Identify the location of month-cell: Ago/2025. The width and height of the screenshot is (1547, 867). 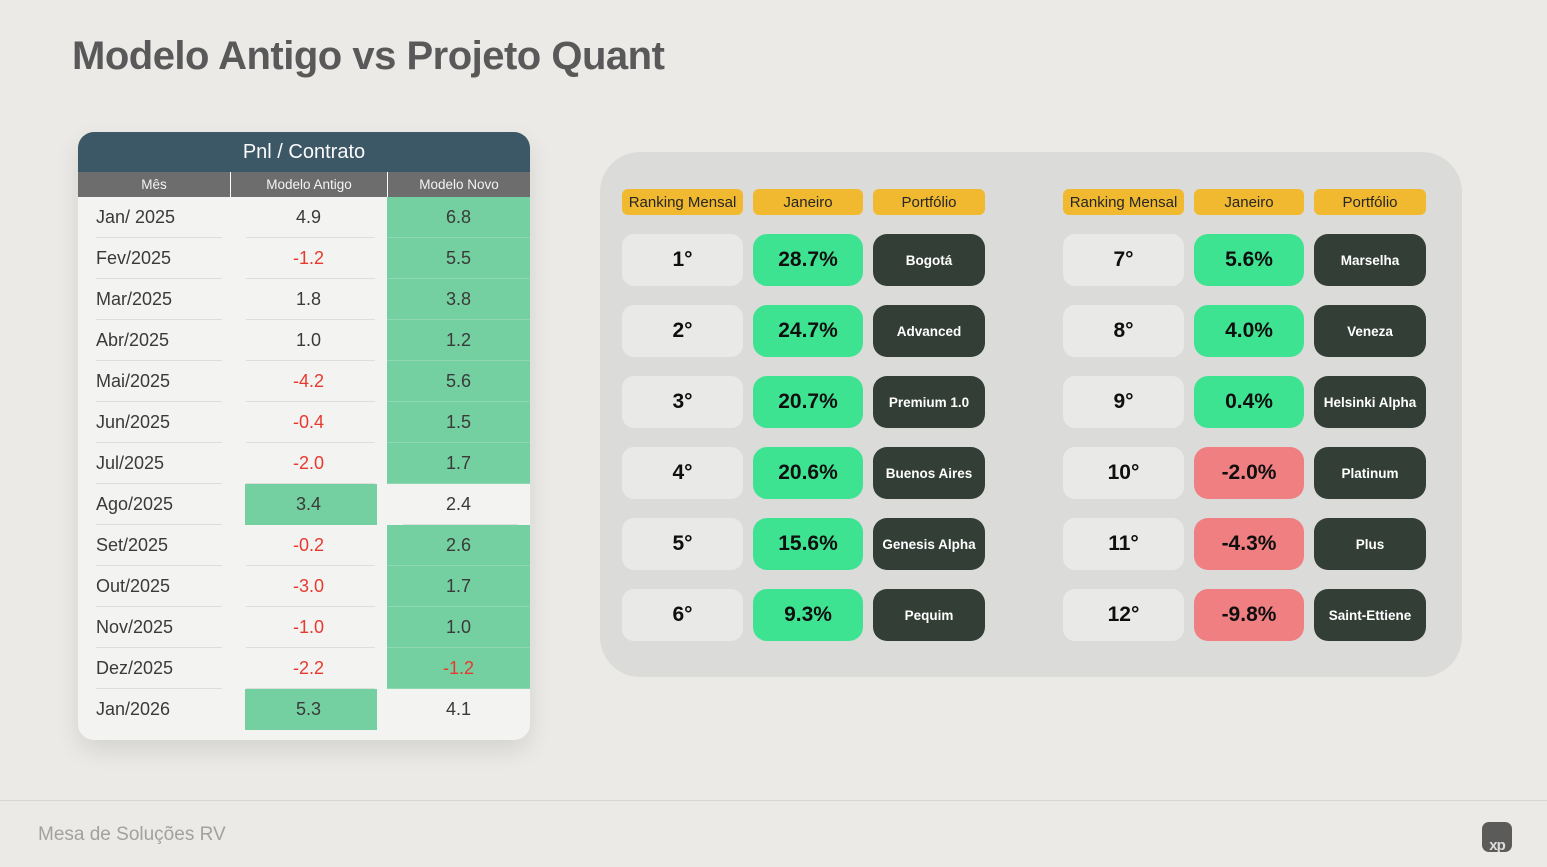
(154, 504).